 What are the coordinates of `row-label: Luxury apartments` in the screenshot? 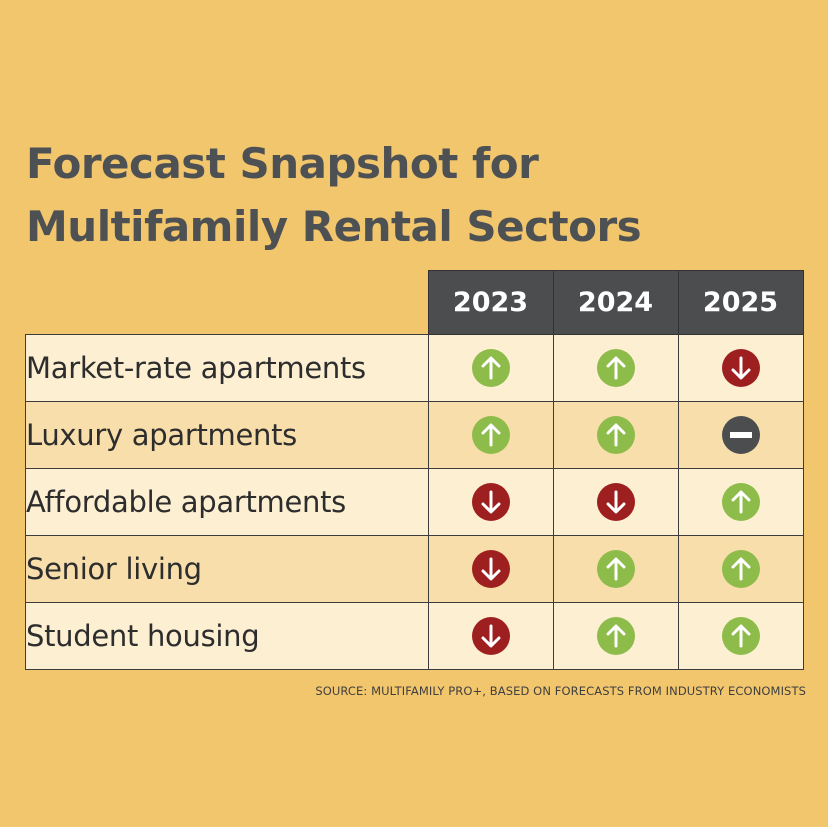 It's located at (227, 435).